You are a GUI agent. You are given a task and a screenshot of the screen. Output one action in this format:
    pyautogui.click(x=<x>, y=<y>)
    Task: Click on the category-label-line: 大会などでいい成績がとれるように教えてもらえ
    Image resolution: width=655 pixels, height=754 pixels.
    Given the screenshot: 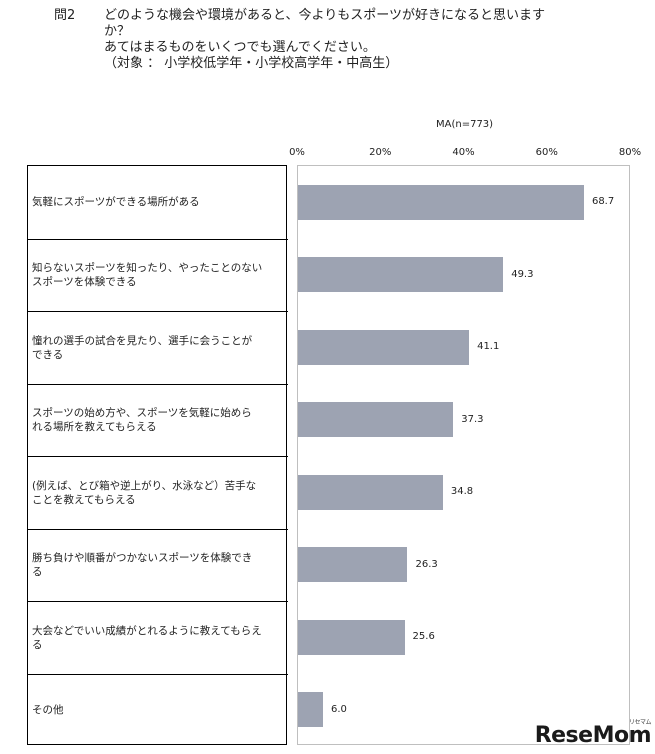 What is the action you would take?
    pyautogui.click(x=147, y=630)
    